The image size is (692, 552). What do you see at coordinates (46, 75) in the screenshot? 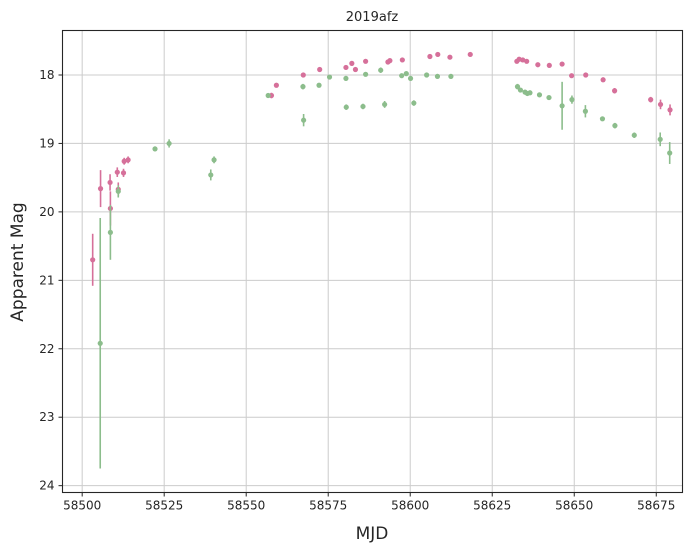
I see `y-tick-label: 18` at bounding box center [46, 75].